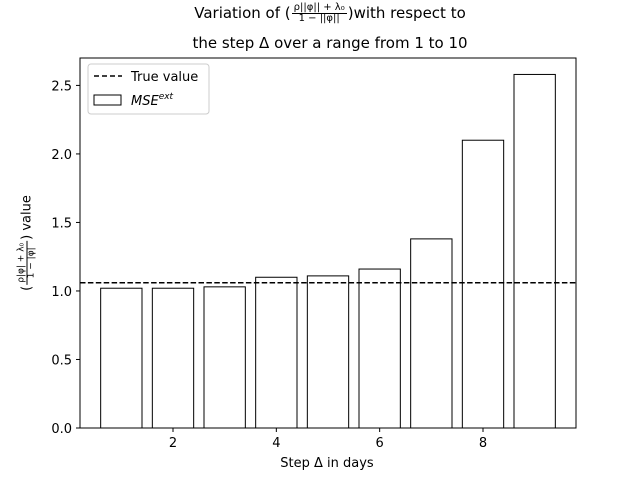  Describe the element at coordinates (31, 263) in the screenshot. I see `ylabel-fraction-denominator: 1 − |φ|` at that location.